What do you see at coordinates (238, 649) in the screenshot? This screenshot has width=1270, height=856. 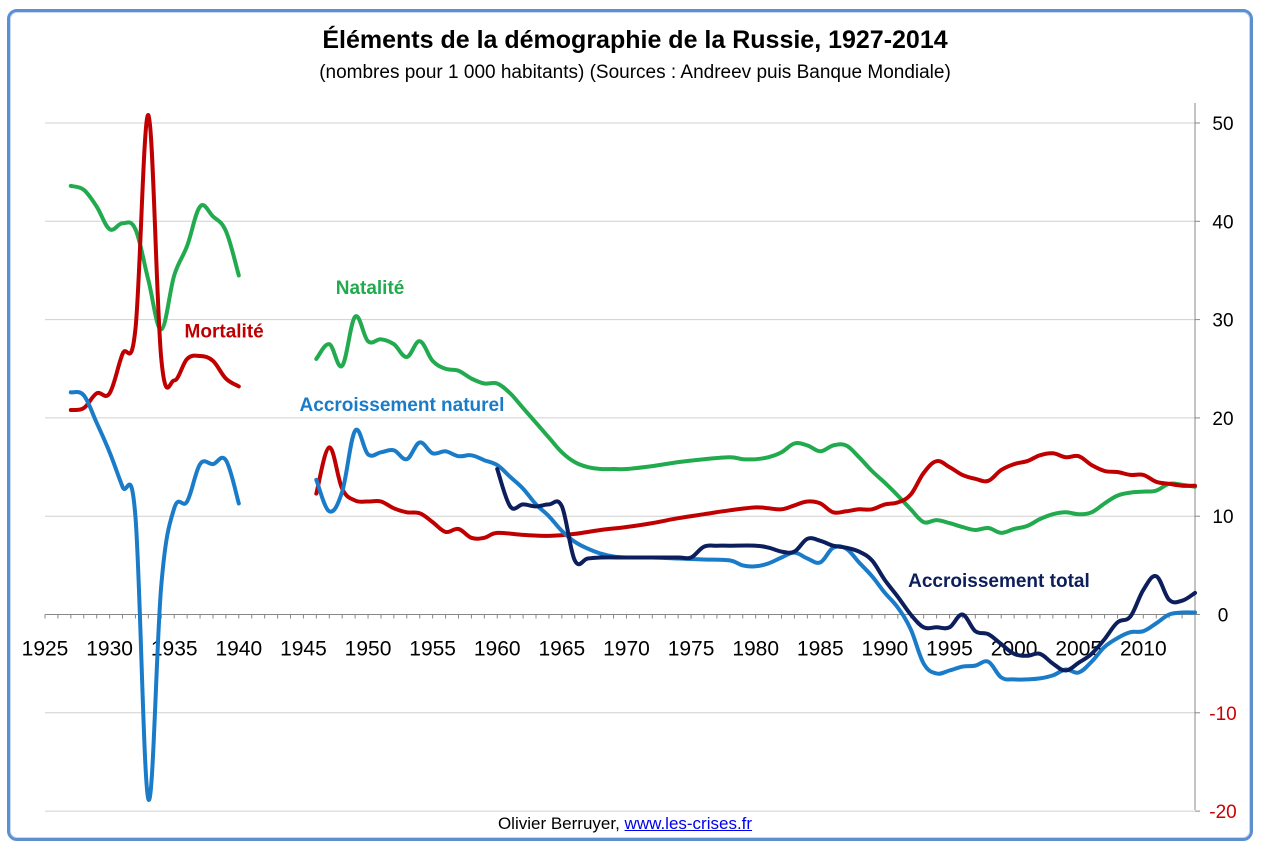 I see `x-tick-label: 1940` at bounding box center [238, 649].